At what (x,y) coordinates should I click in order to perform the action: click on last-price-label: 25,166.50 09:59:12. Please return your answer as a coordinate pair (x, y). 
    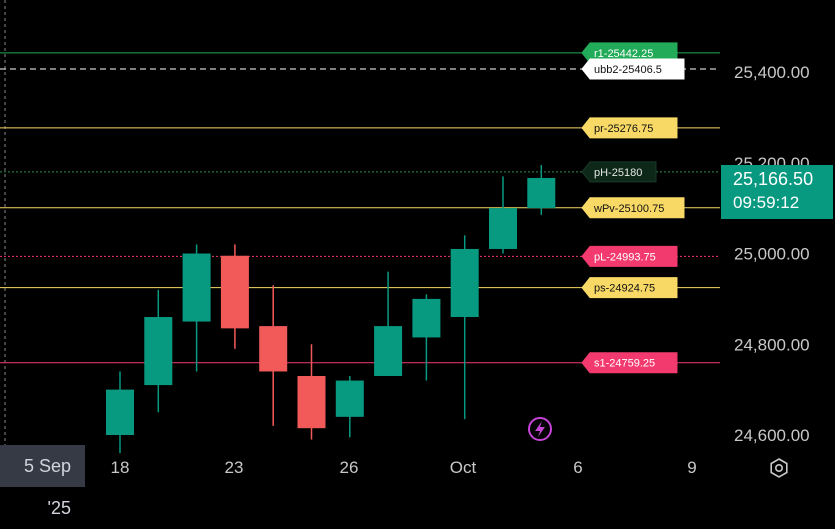
    Looking at the image, I should click on (777, 192).